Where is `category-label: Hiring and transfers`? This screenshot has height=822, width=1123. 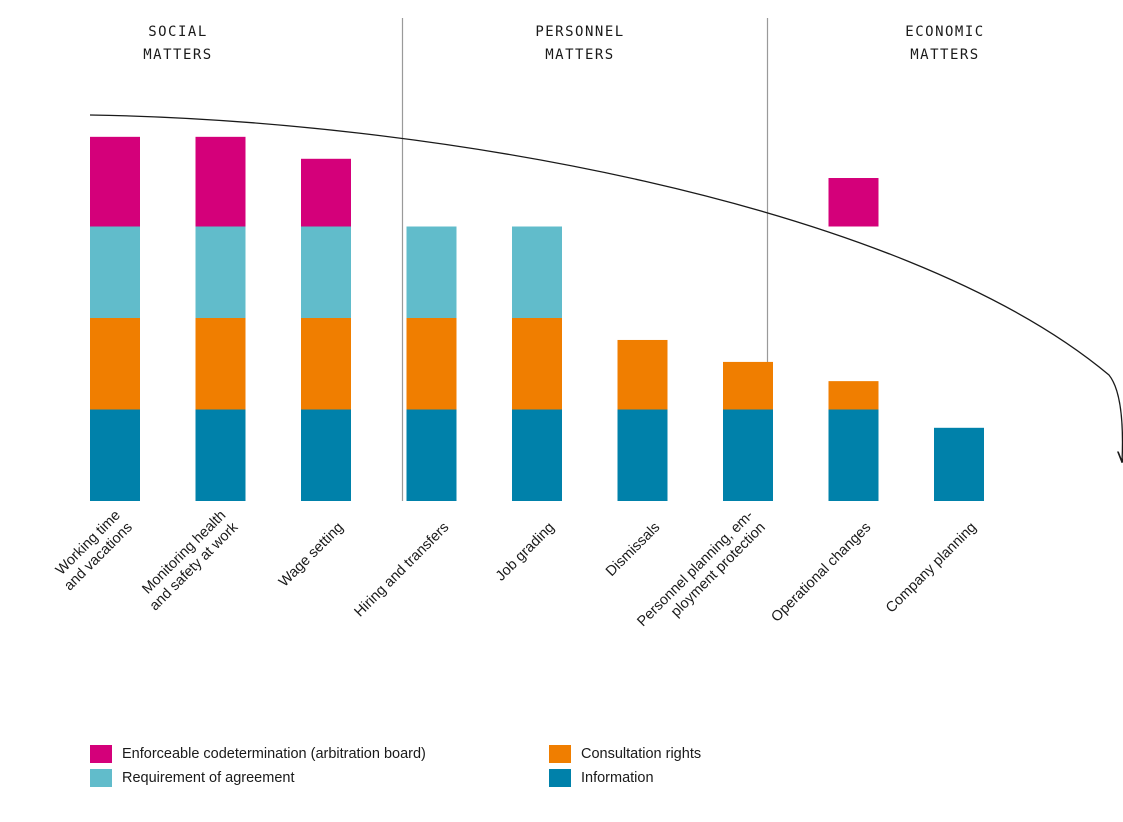 category-label: Hiring and transfers is located at coordinates (402, 570).